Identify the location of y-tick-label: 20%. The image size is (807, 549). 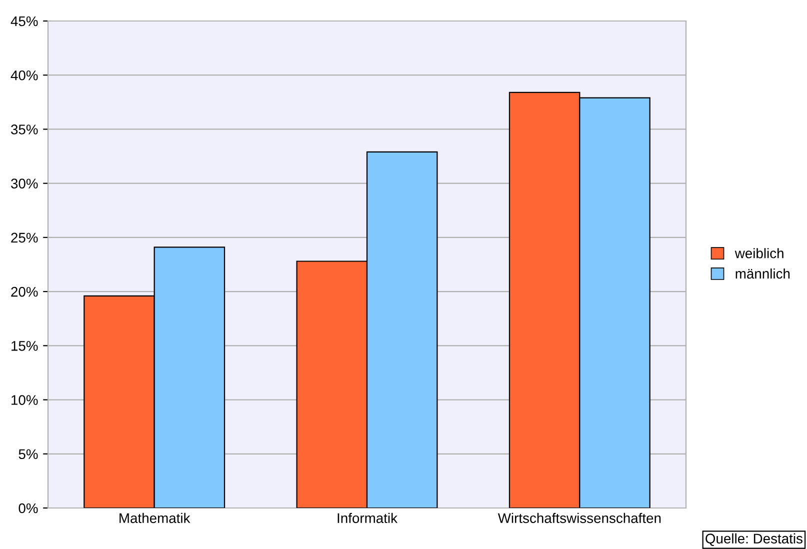
(24, 291).